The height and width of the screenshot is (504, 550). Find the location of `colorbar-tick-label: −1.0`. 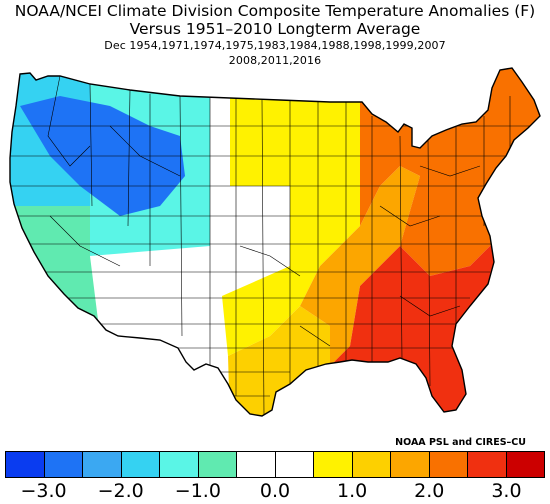

colorbar-tick-label: −1.0 is located at coordinates (197, 491).